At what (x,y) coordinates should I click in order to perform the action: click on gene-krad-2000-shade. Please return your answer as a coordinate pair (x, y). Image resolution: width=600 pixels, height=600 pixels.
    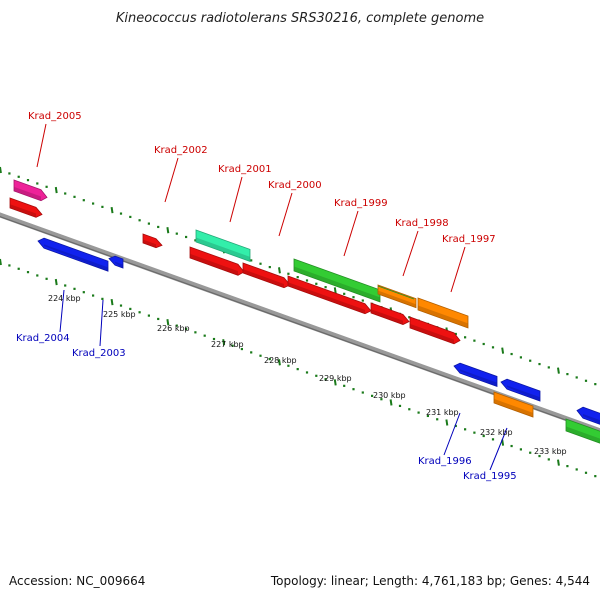
    Looking at the image, I should click on (263, 278).